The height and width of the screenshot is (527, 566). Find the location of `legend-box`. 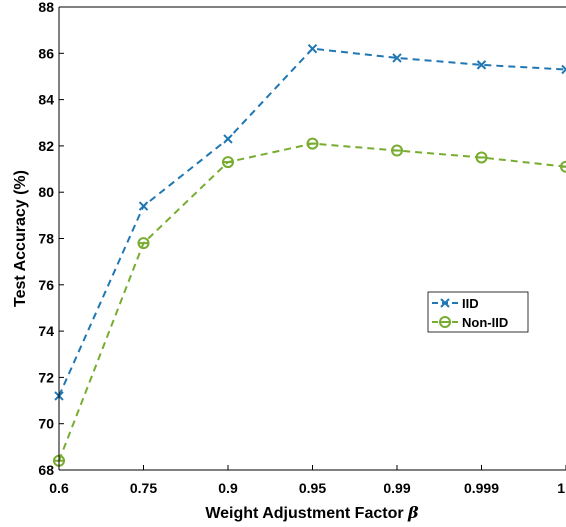

legend-box is located at coordinates (478, 312).